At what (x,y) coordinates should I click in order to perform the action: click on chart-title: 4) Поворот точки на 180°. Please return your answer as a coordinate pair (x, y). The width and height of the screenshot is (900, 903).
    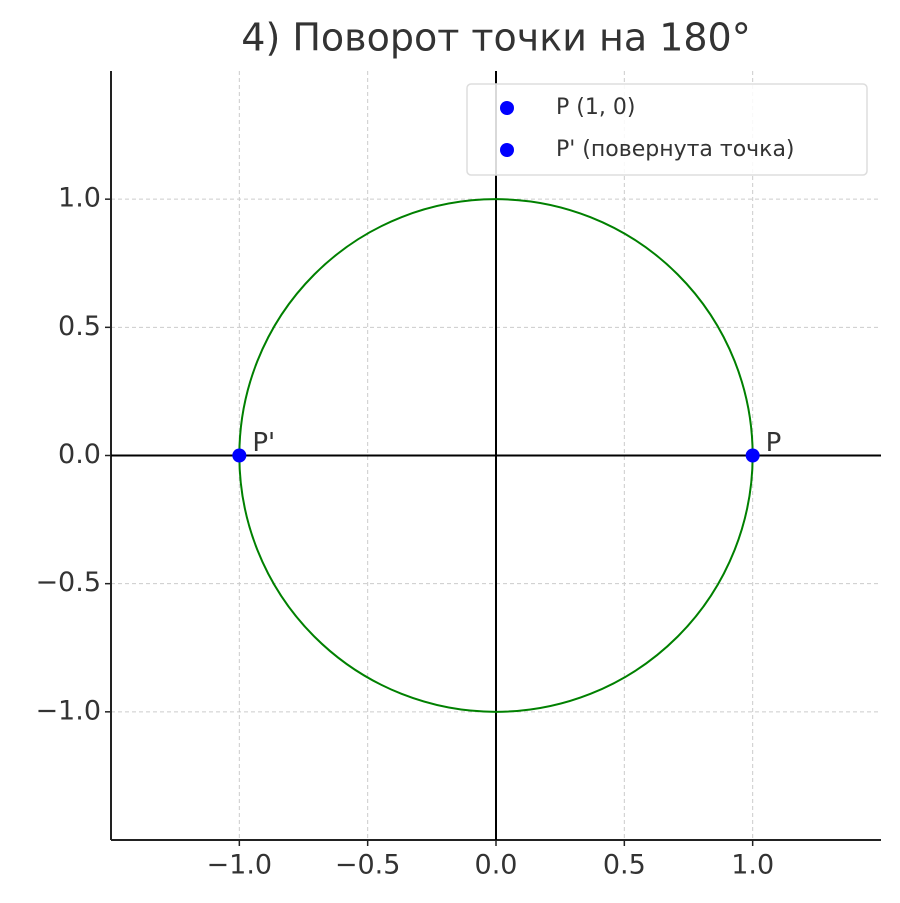
    Looking at the image, I should click on (495, 38).